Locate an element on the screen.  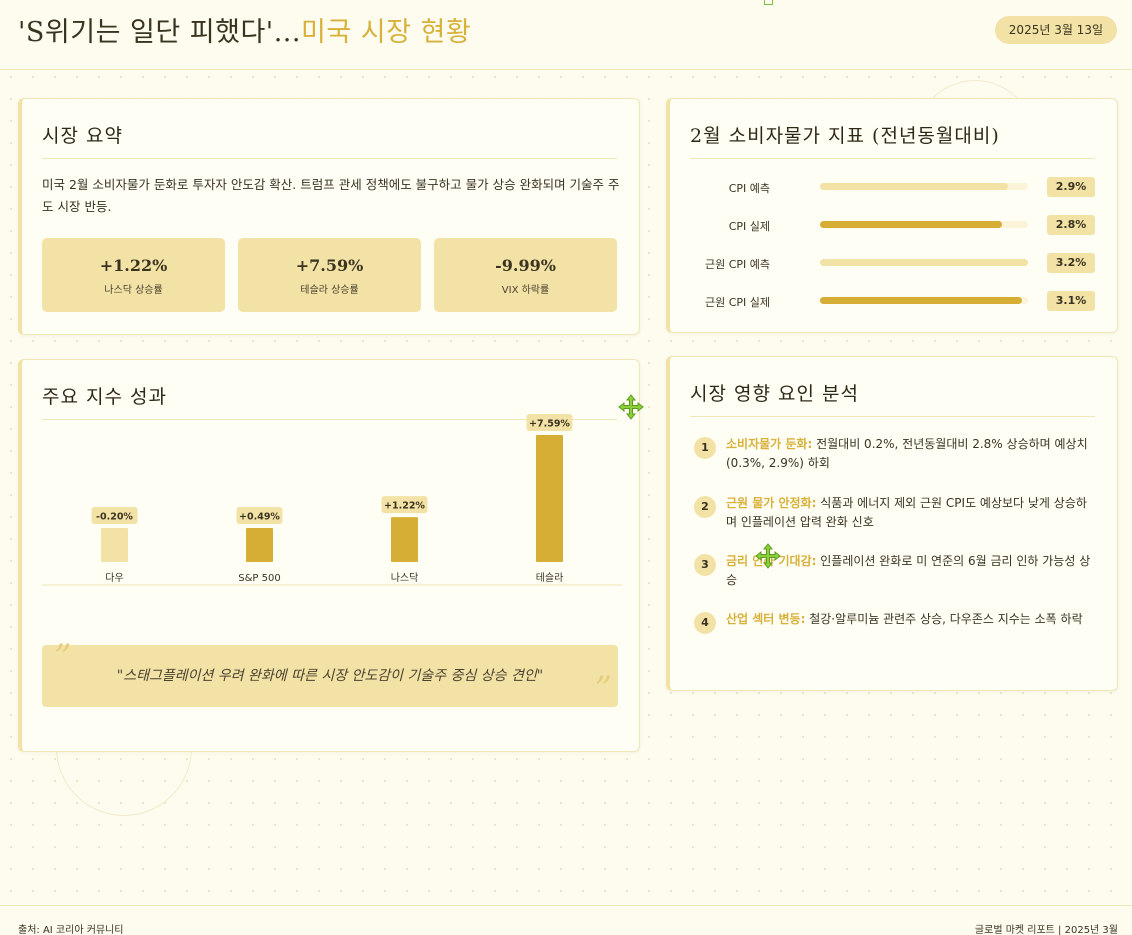
page-title: 'S위기는 일단 피했다'...미국 시장 현황 is located at coordinates (244, 29).